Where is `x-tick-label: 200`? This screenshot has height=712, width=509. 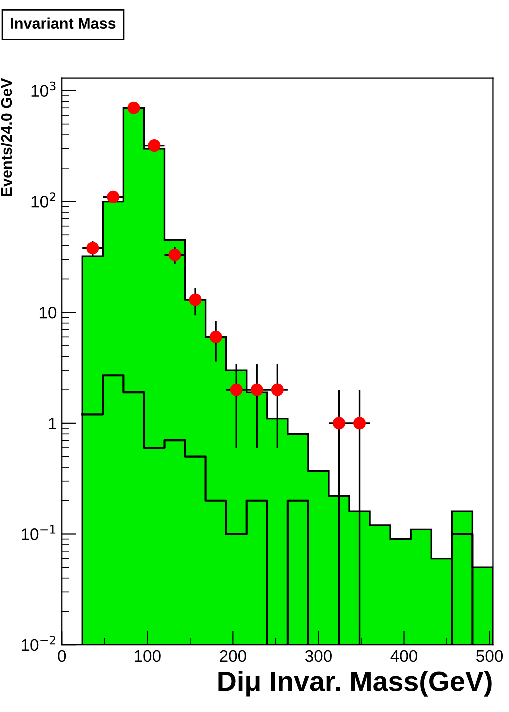
x-tick-label: 200 is located at coordinates (233, 656).